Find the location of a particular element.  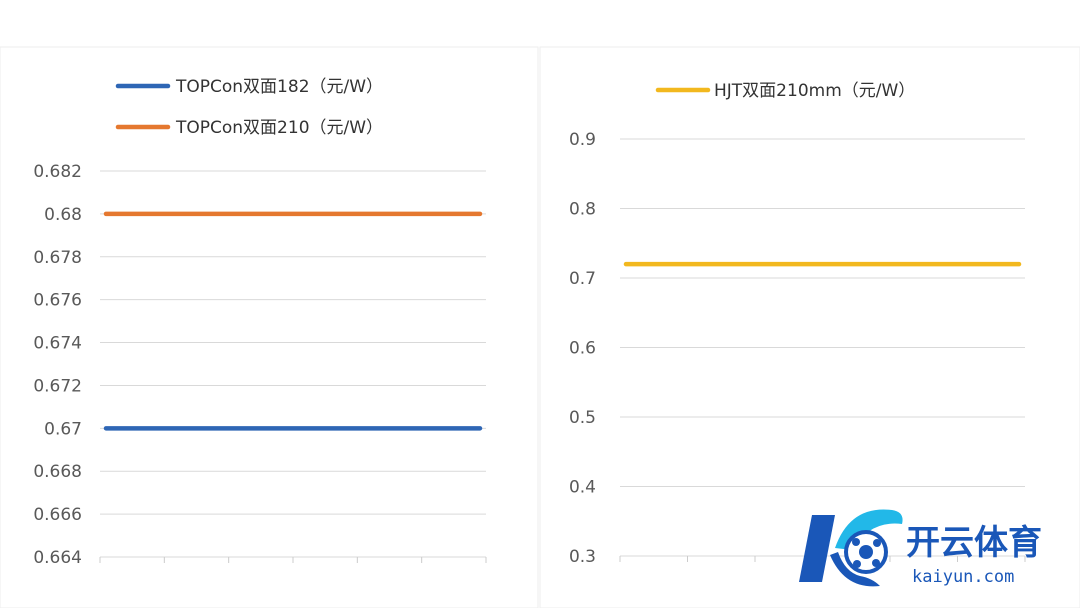

left-y-tick-label: 0.678 is located at coordinates (57, 258).